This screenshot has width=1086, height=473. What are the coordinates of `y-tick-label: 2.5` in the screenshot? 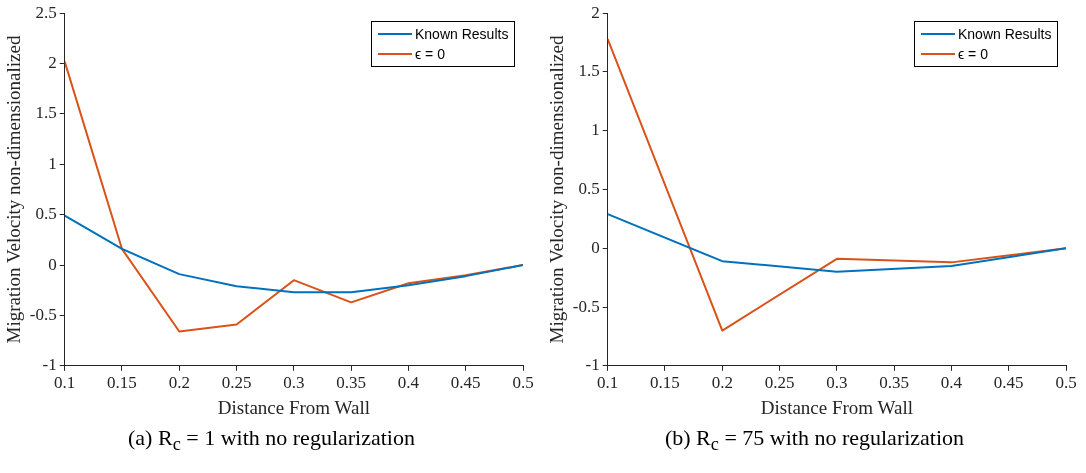 It's located at (46, 12).